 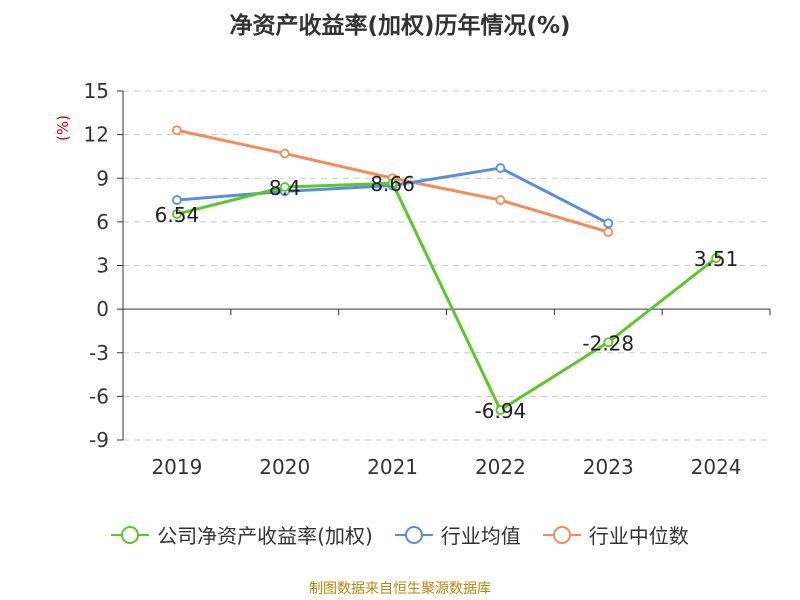 What do you see at coordinates (500, 467) in the screenshot?
I see `x-tick-label: 2022` at bounding box center [500, 467].